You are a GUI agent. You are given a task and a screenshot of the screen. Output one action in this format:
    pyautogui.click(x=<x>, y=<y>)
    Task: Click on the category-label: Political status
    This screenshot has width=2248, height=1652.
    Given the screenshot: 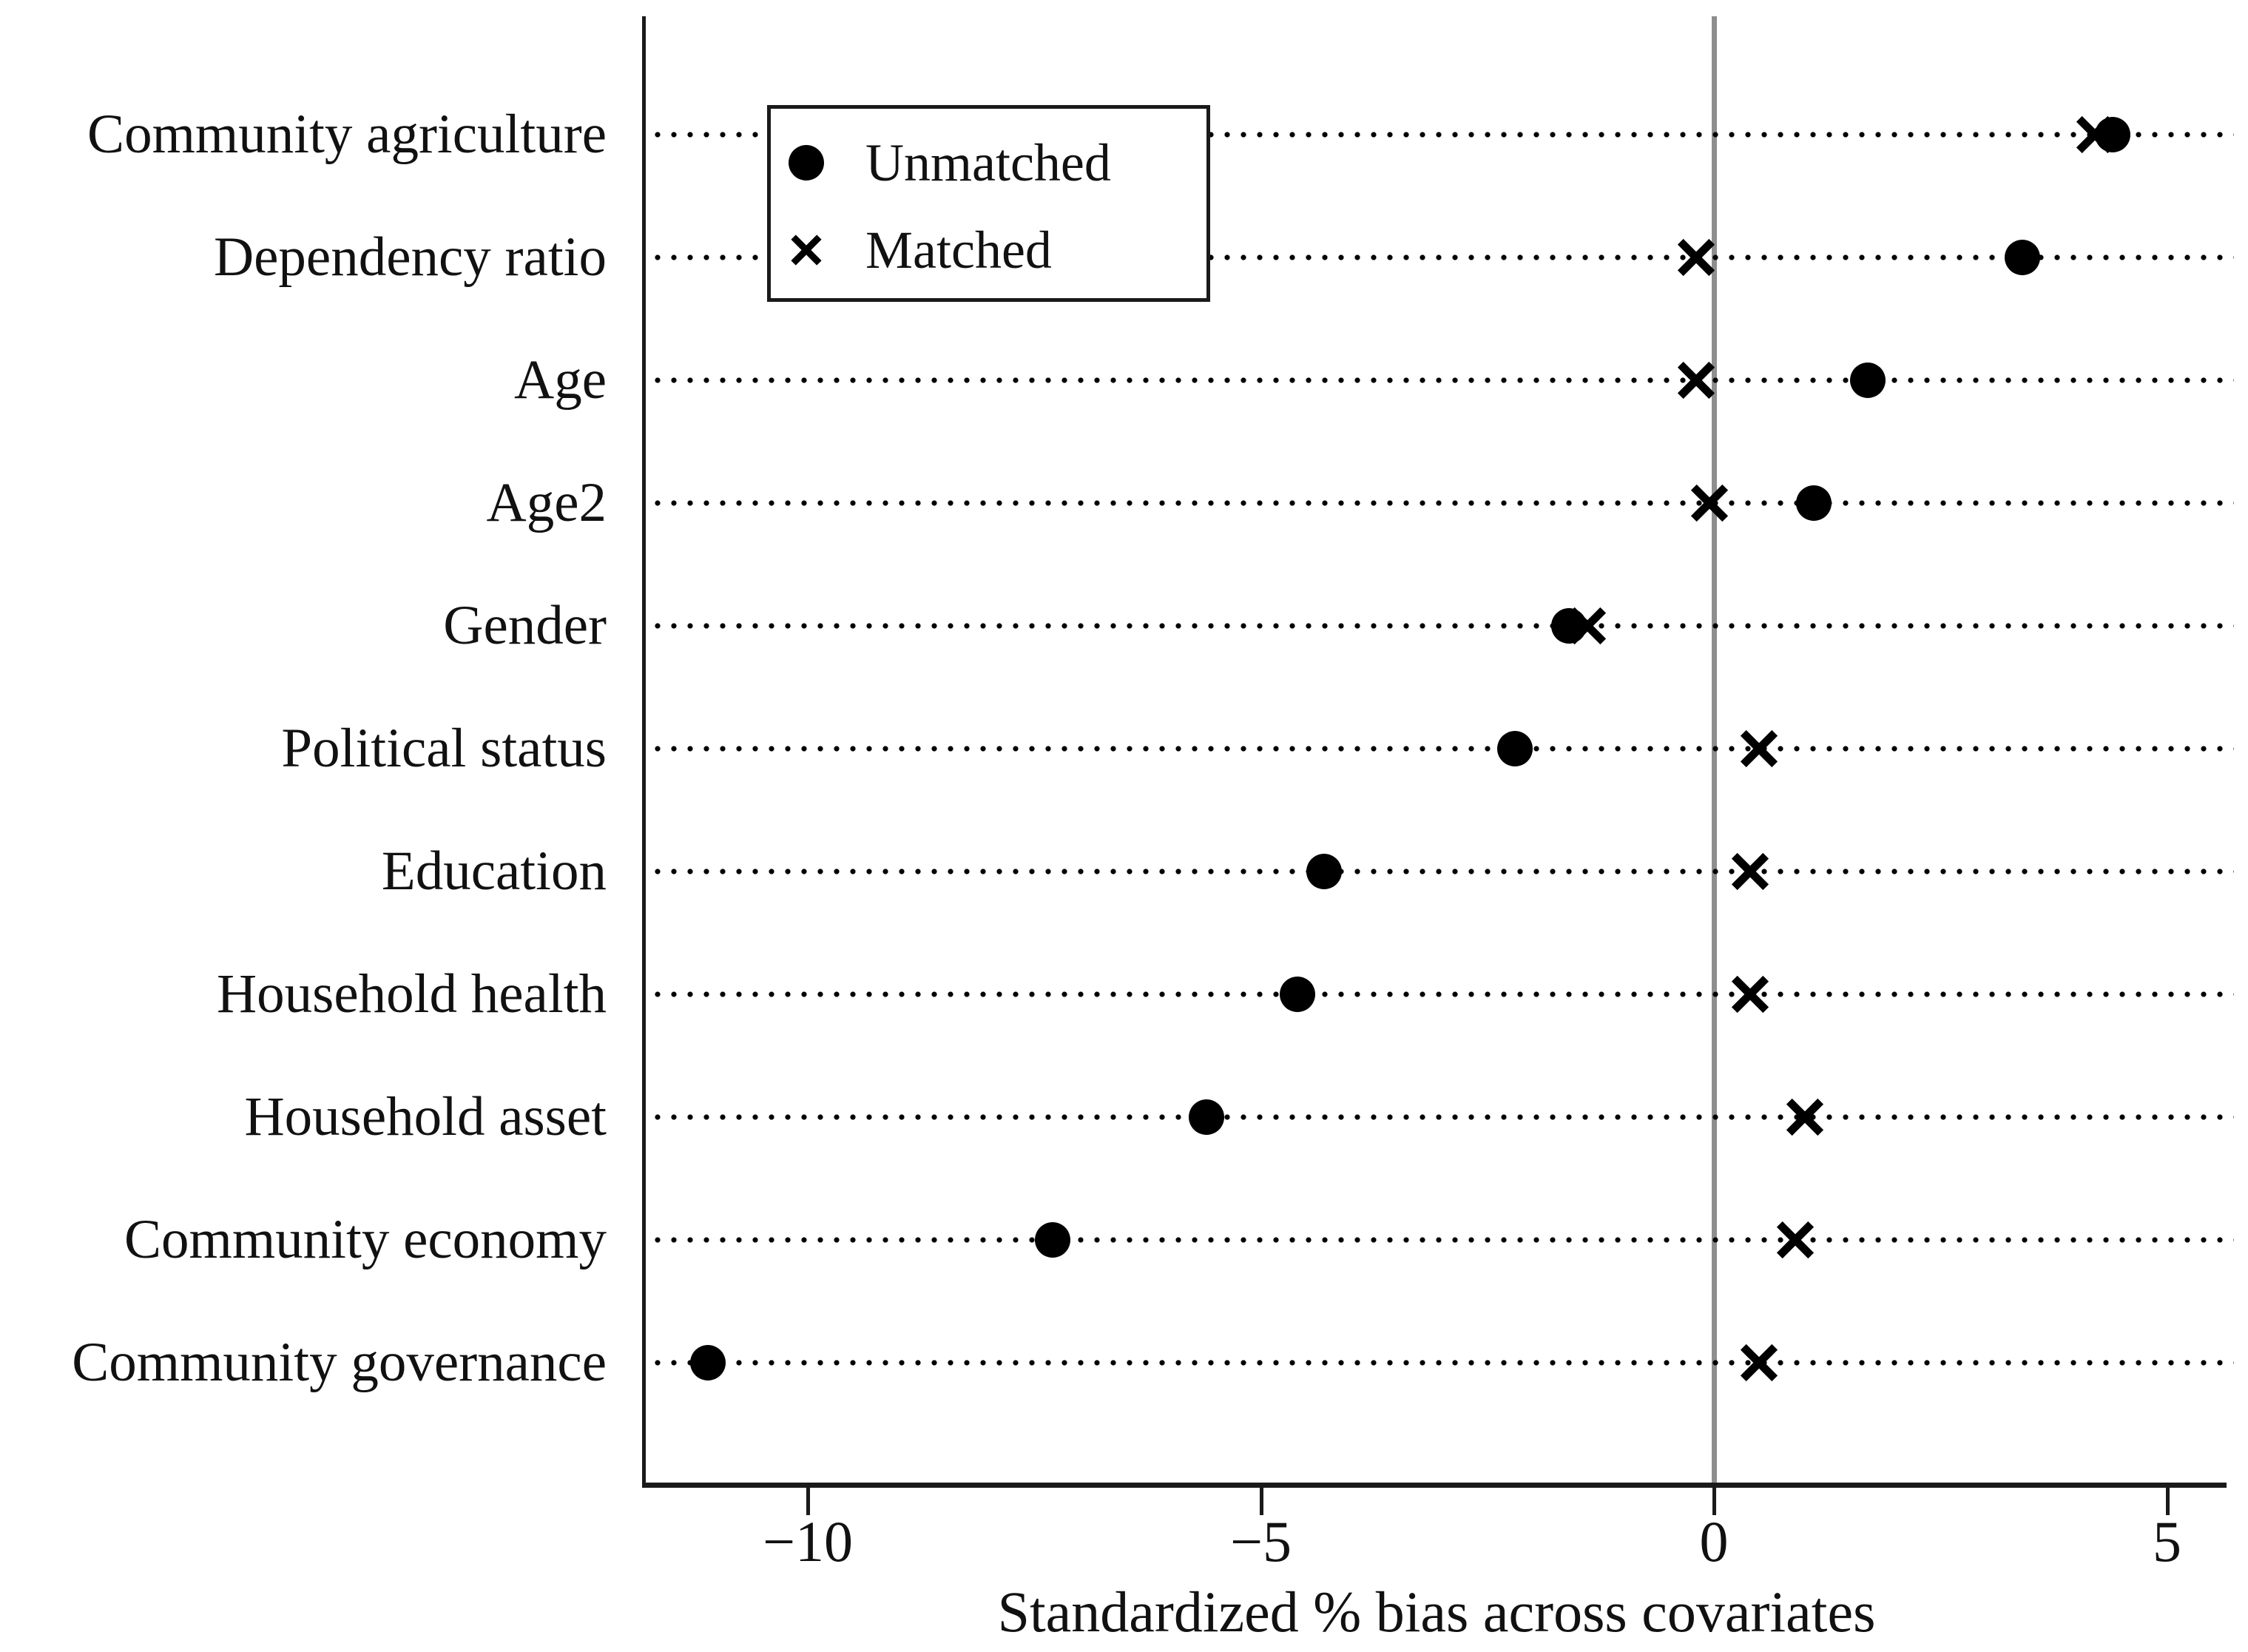 What is the action you would take?
    pyautogui.click(x=444, y=748)
    